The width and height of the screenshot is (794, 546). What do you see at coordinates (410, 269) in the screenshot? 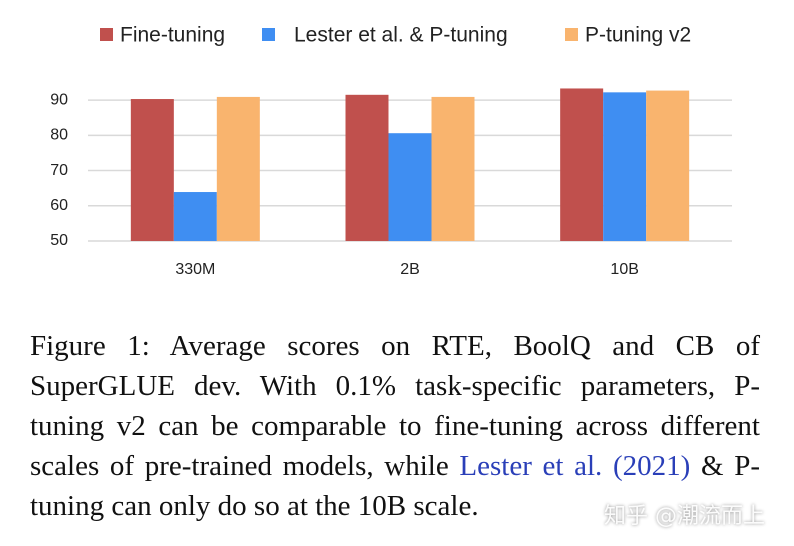
I see `x-tick-label: 2B` at bounding box center [410, 269].